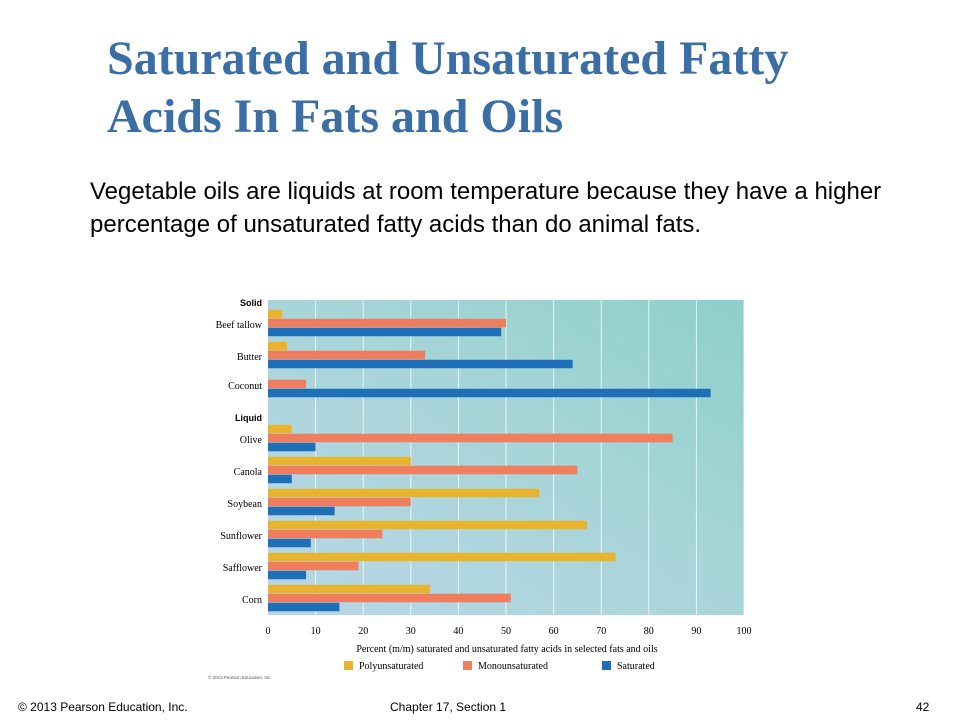 The width and height of the screenshot is (960, 720). What do you see at coordinates (442, 557) in the screenshot?
I see `bar-polyunsaturated-safflower` at bounding box center [442, 557].